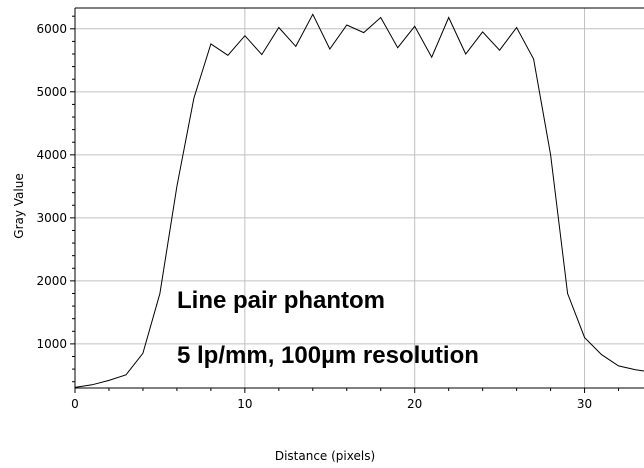 The height and width of the screenshot is (468, 644). Describe the element at coordinates (584, 404) in the screenshot. I see `x-tick-label: 30` at that location.